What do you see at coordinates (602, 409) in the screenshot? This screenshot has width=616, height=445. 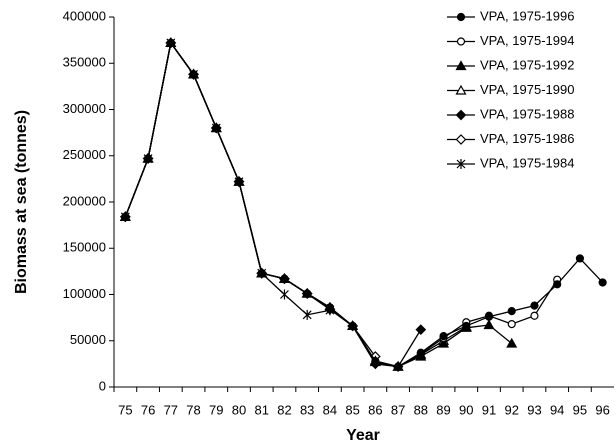 I see `x-tick-label: 96` at bounding box center [602, 409].